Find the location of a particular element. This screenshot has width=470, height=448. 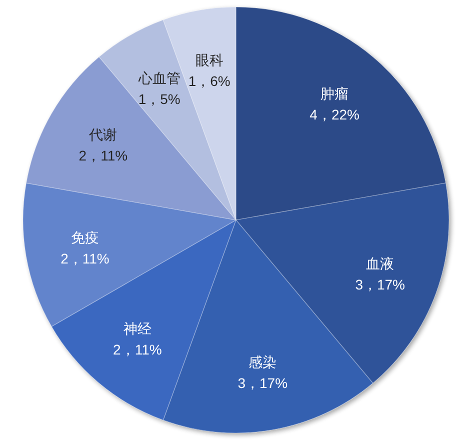

data-label: 1，5% is located at coordinates (159, 99).